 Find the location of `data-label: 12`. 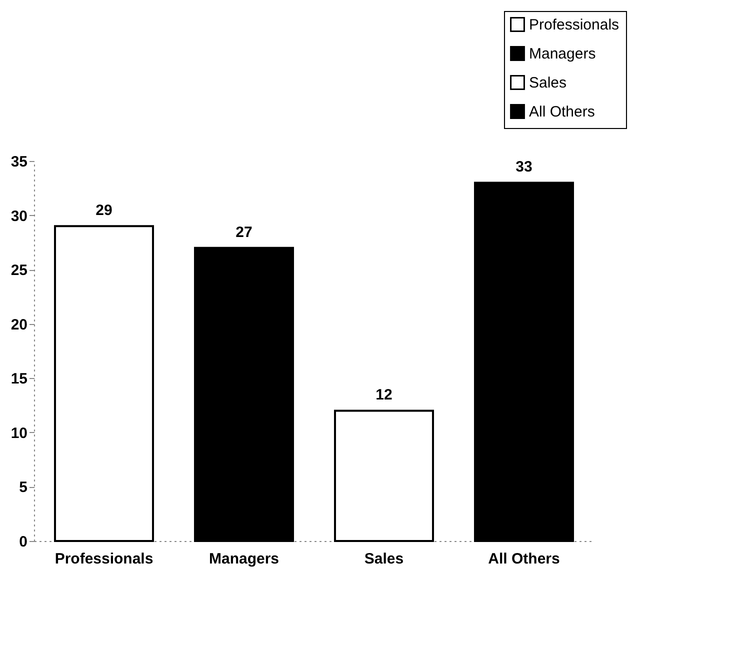

data-label: 12 is located at coordinates (384, 395).